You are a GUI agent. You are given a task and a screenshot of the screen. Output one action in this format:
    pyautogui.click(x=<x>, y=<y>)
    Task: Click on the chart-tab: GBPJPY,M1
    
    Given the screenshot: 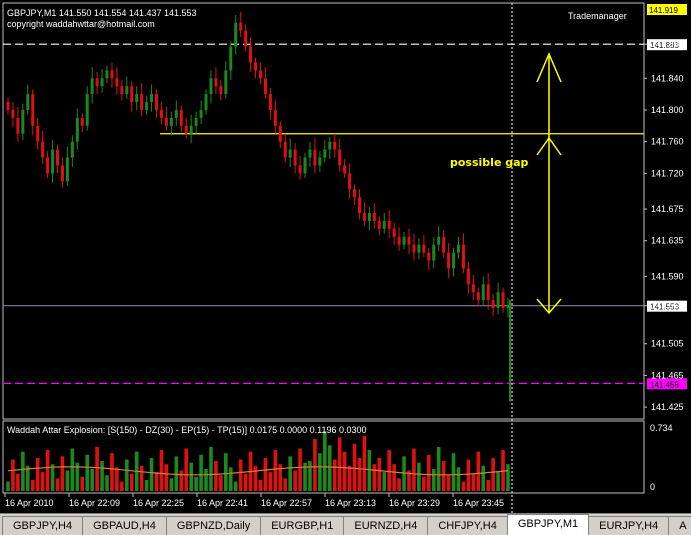 What is the action you would take?
    pyautogui.click(x=548, y=524)
    